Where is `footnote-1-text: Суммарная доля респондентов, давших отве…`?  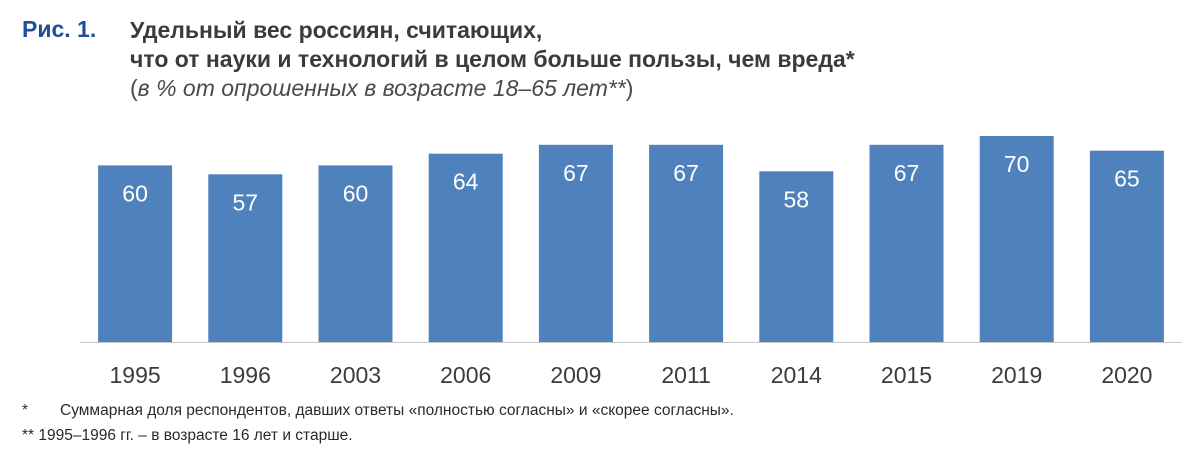
footnote-1-text: Суммарная доля респондентов, давших отве… is located at coordinates (397, 410).